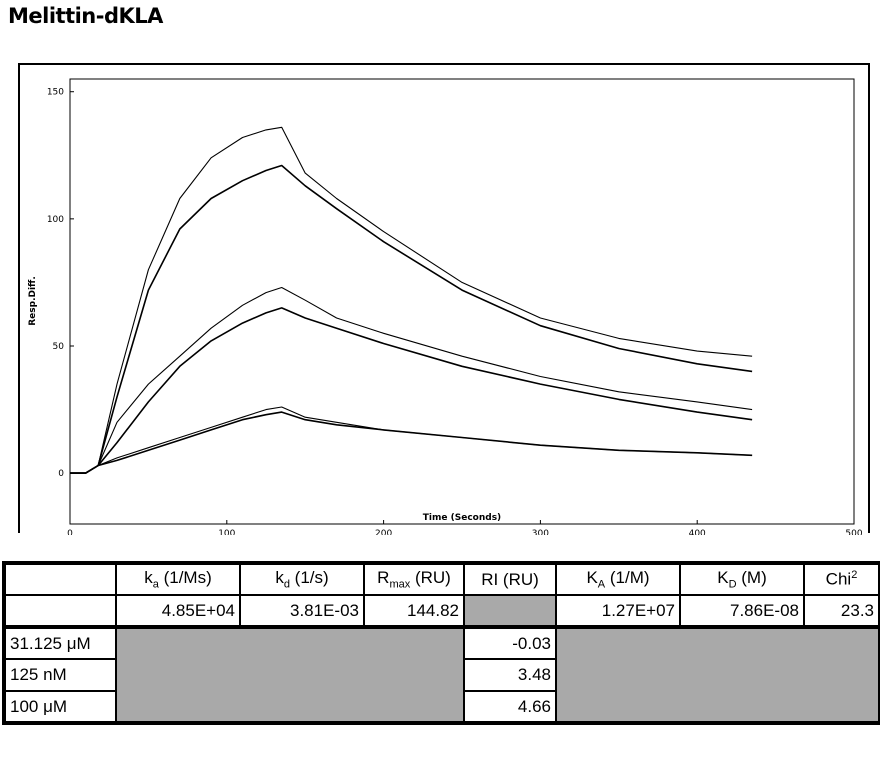  What do you see at coordinates (33, 301) in the screenshot?
I see `y-axis-label: Resp.Diff.` at bounding box center [33, 301].